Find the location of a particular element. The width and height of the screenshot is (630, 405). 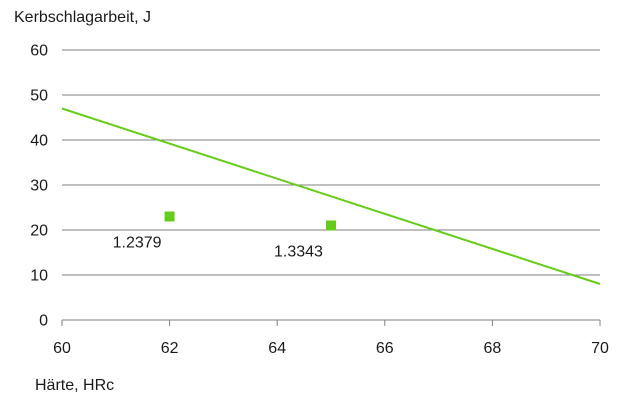

data-label: 1.2379 is located at coordinates (137, 243).